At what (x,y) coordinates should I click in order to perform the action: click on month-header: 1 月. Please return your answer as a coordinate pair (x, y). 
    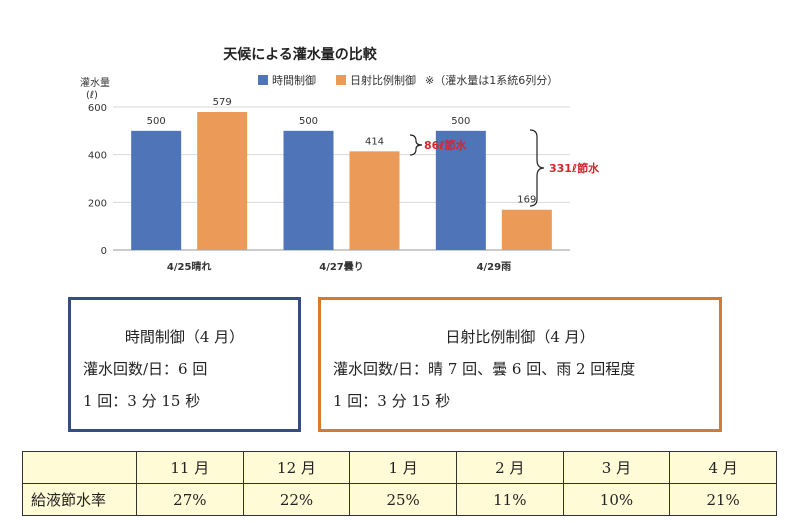
    Looking at the image, I should click on (403, 467).